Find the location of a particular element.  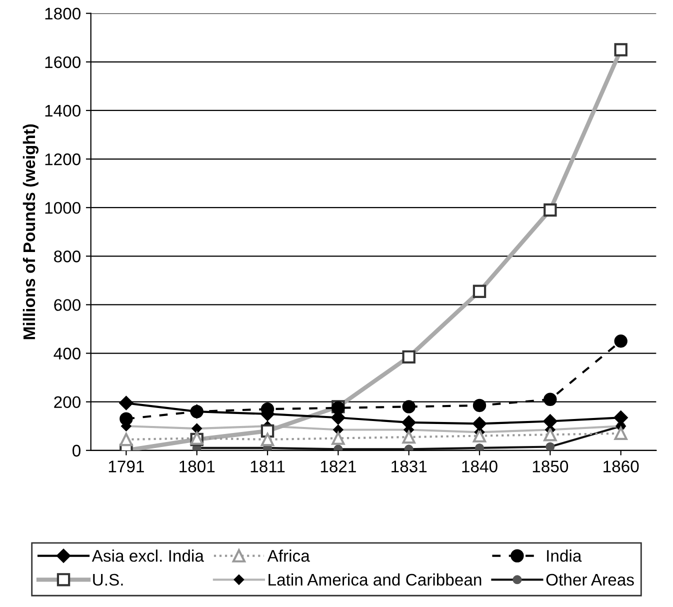

legend-label: Other Areas is located at coordinates (590, 579).